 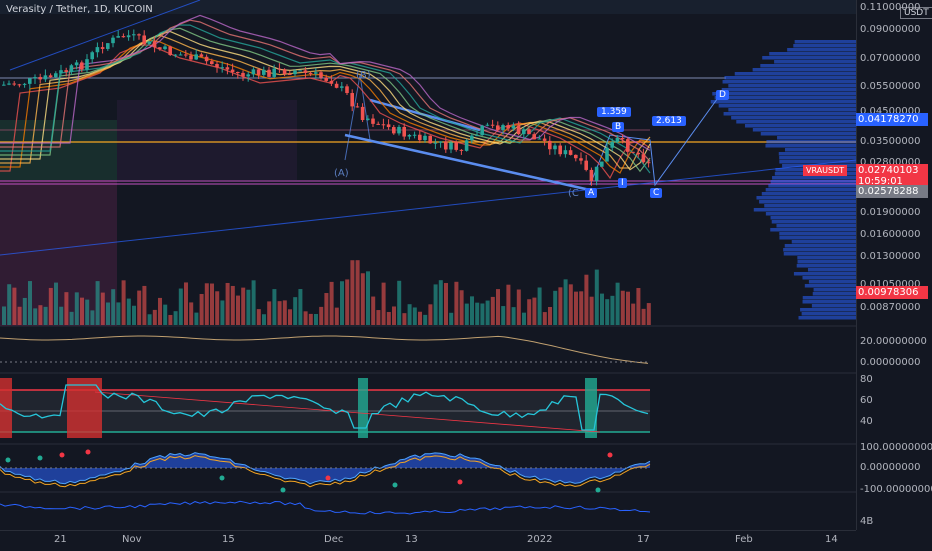 What do you see at coordinates (573, 193) in the screenshot?
I see `wave-label-paren-C: (C` at bounding box center [573, 193].